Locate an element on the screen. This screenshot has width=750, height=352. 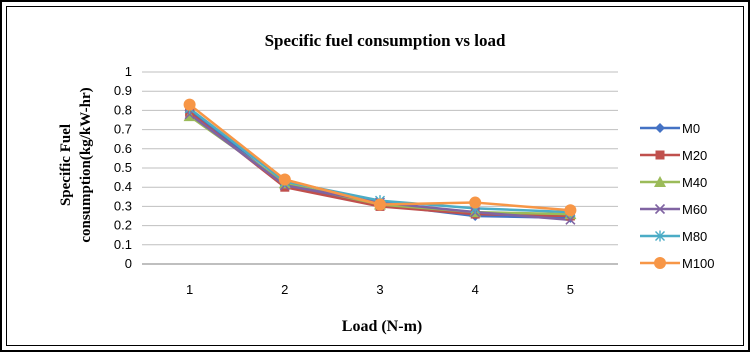
y-axis-ticks: 0 0.1 0.2 0.3 0.4 0.5 0.6 0.7 0.8 0.9 1 is located at coordinates (123, 167).